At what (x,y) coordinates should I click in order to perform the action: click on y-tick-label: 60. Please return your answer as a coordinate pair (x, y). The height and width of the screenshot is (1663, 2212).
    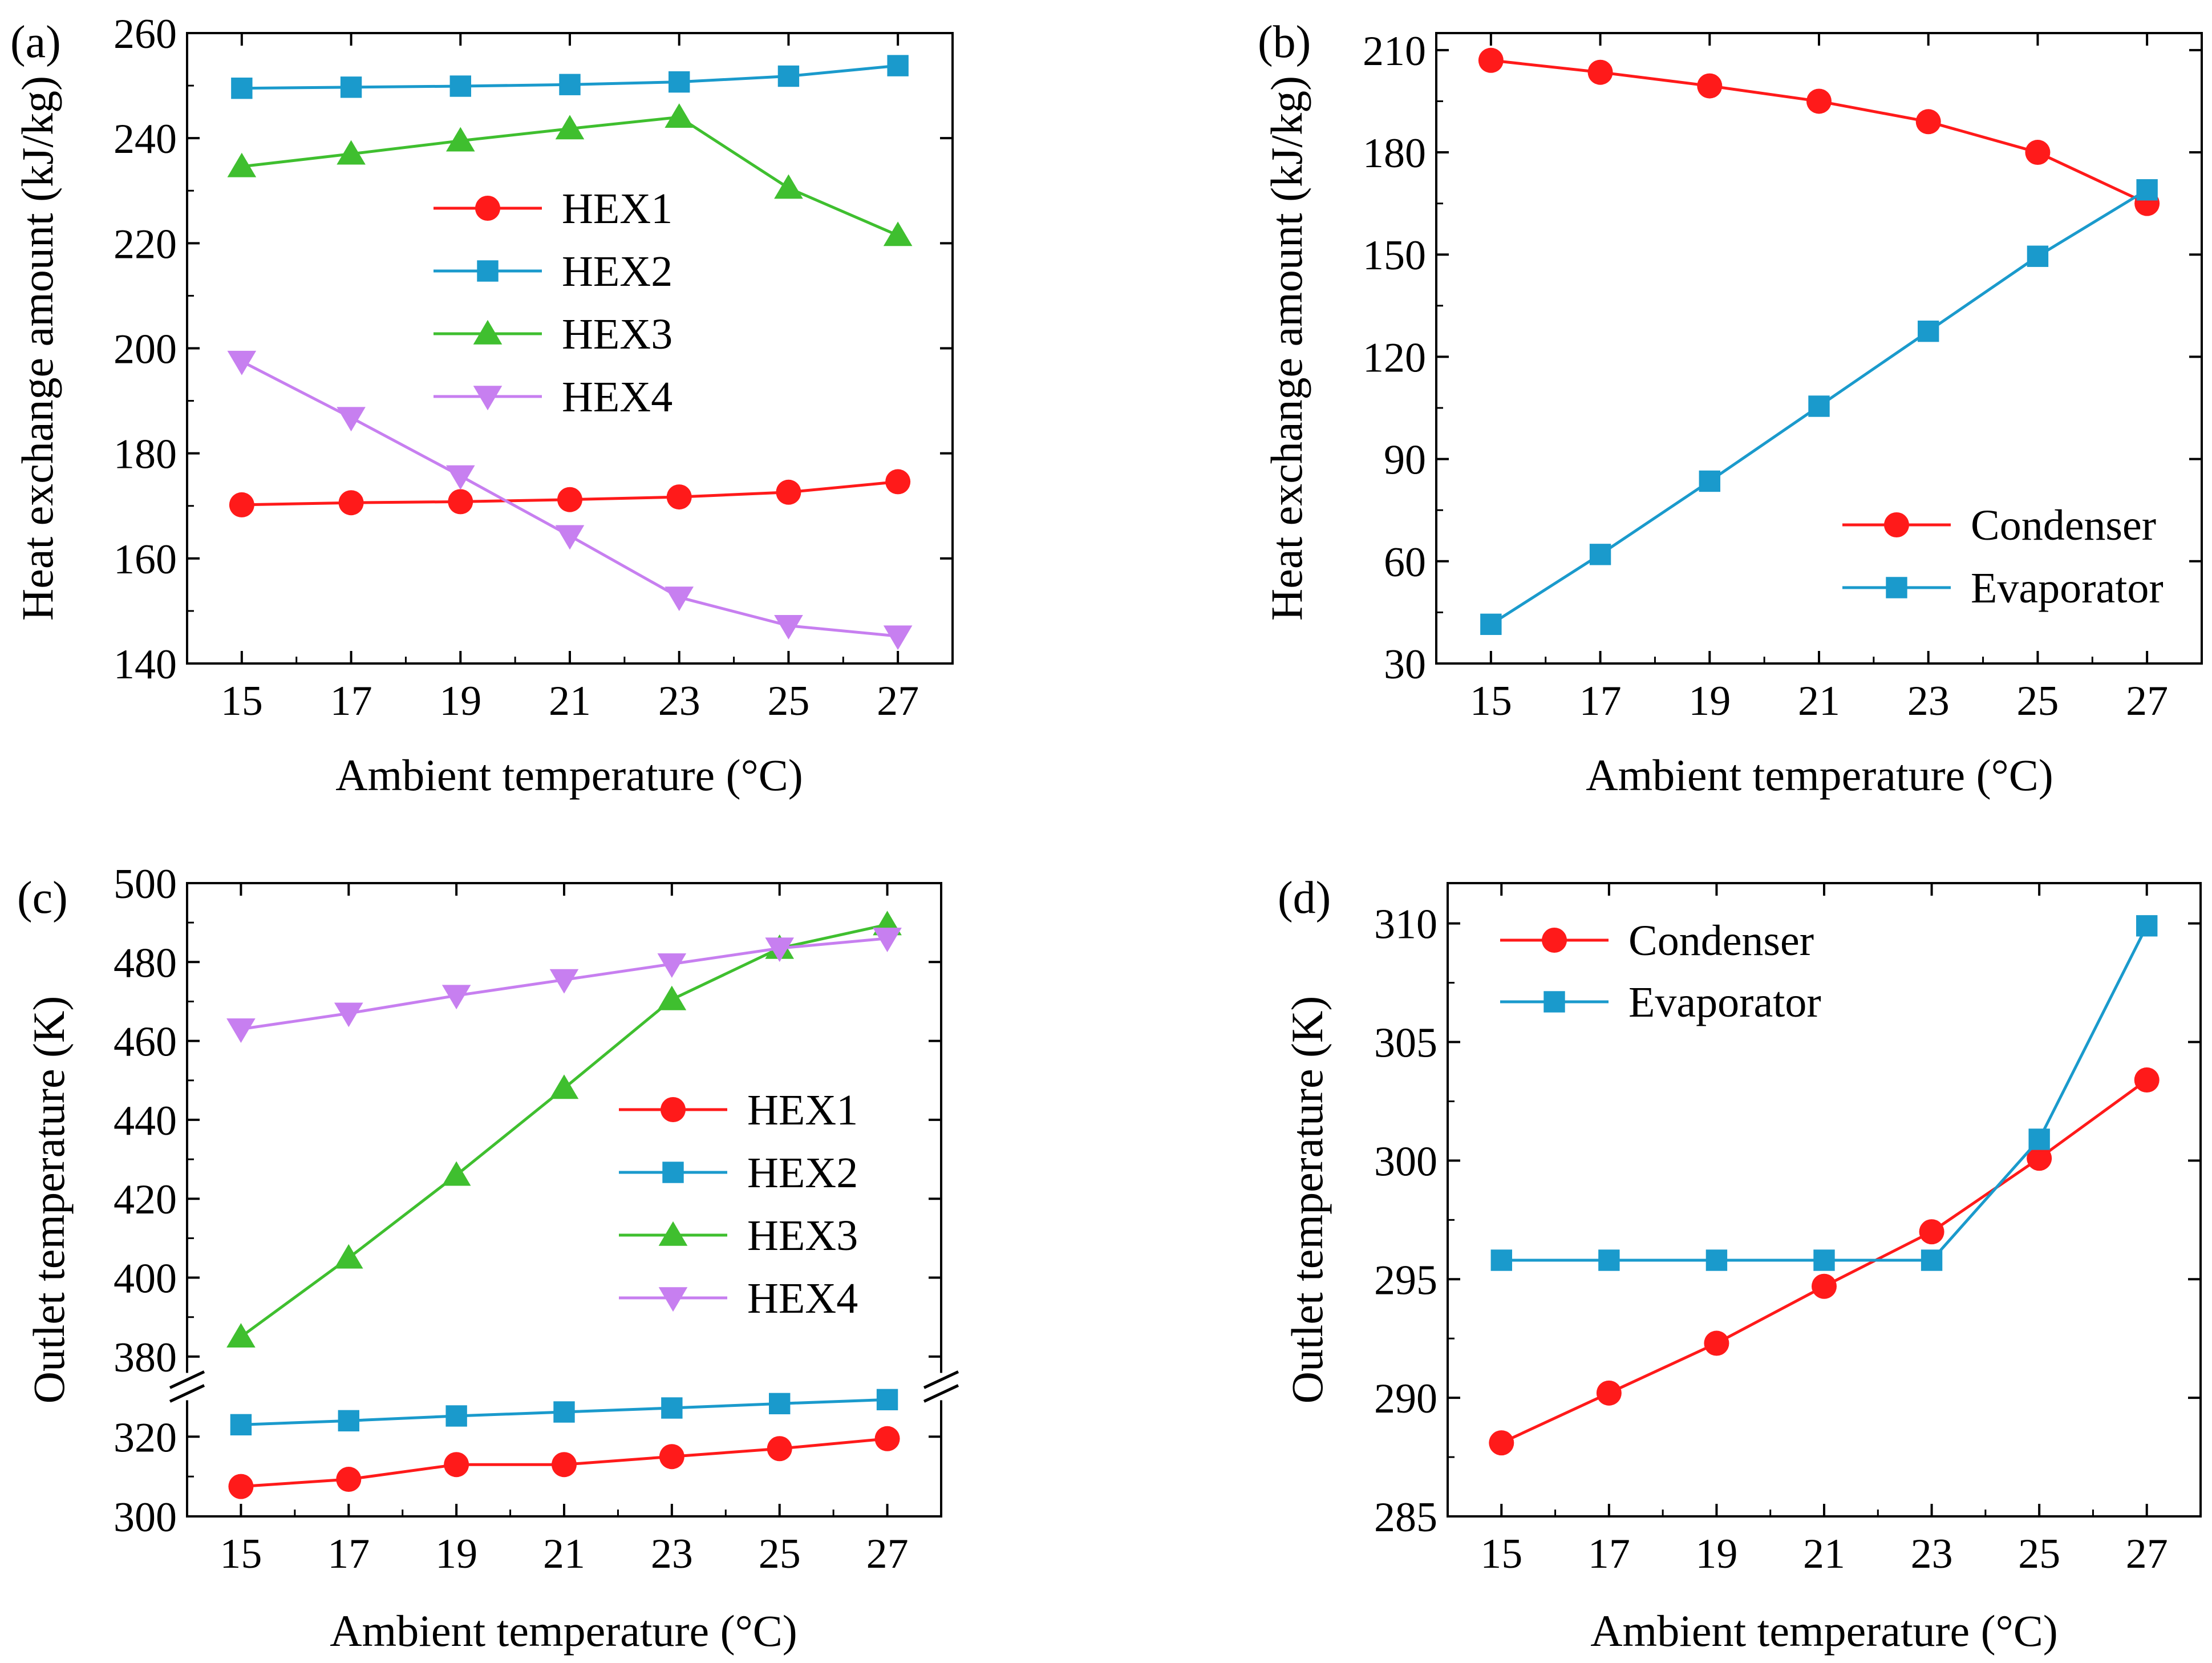
    Looking at the image, I should click on (1405, 562).